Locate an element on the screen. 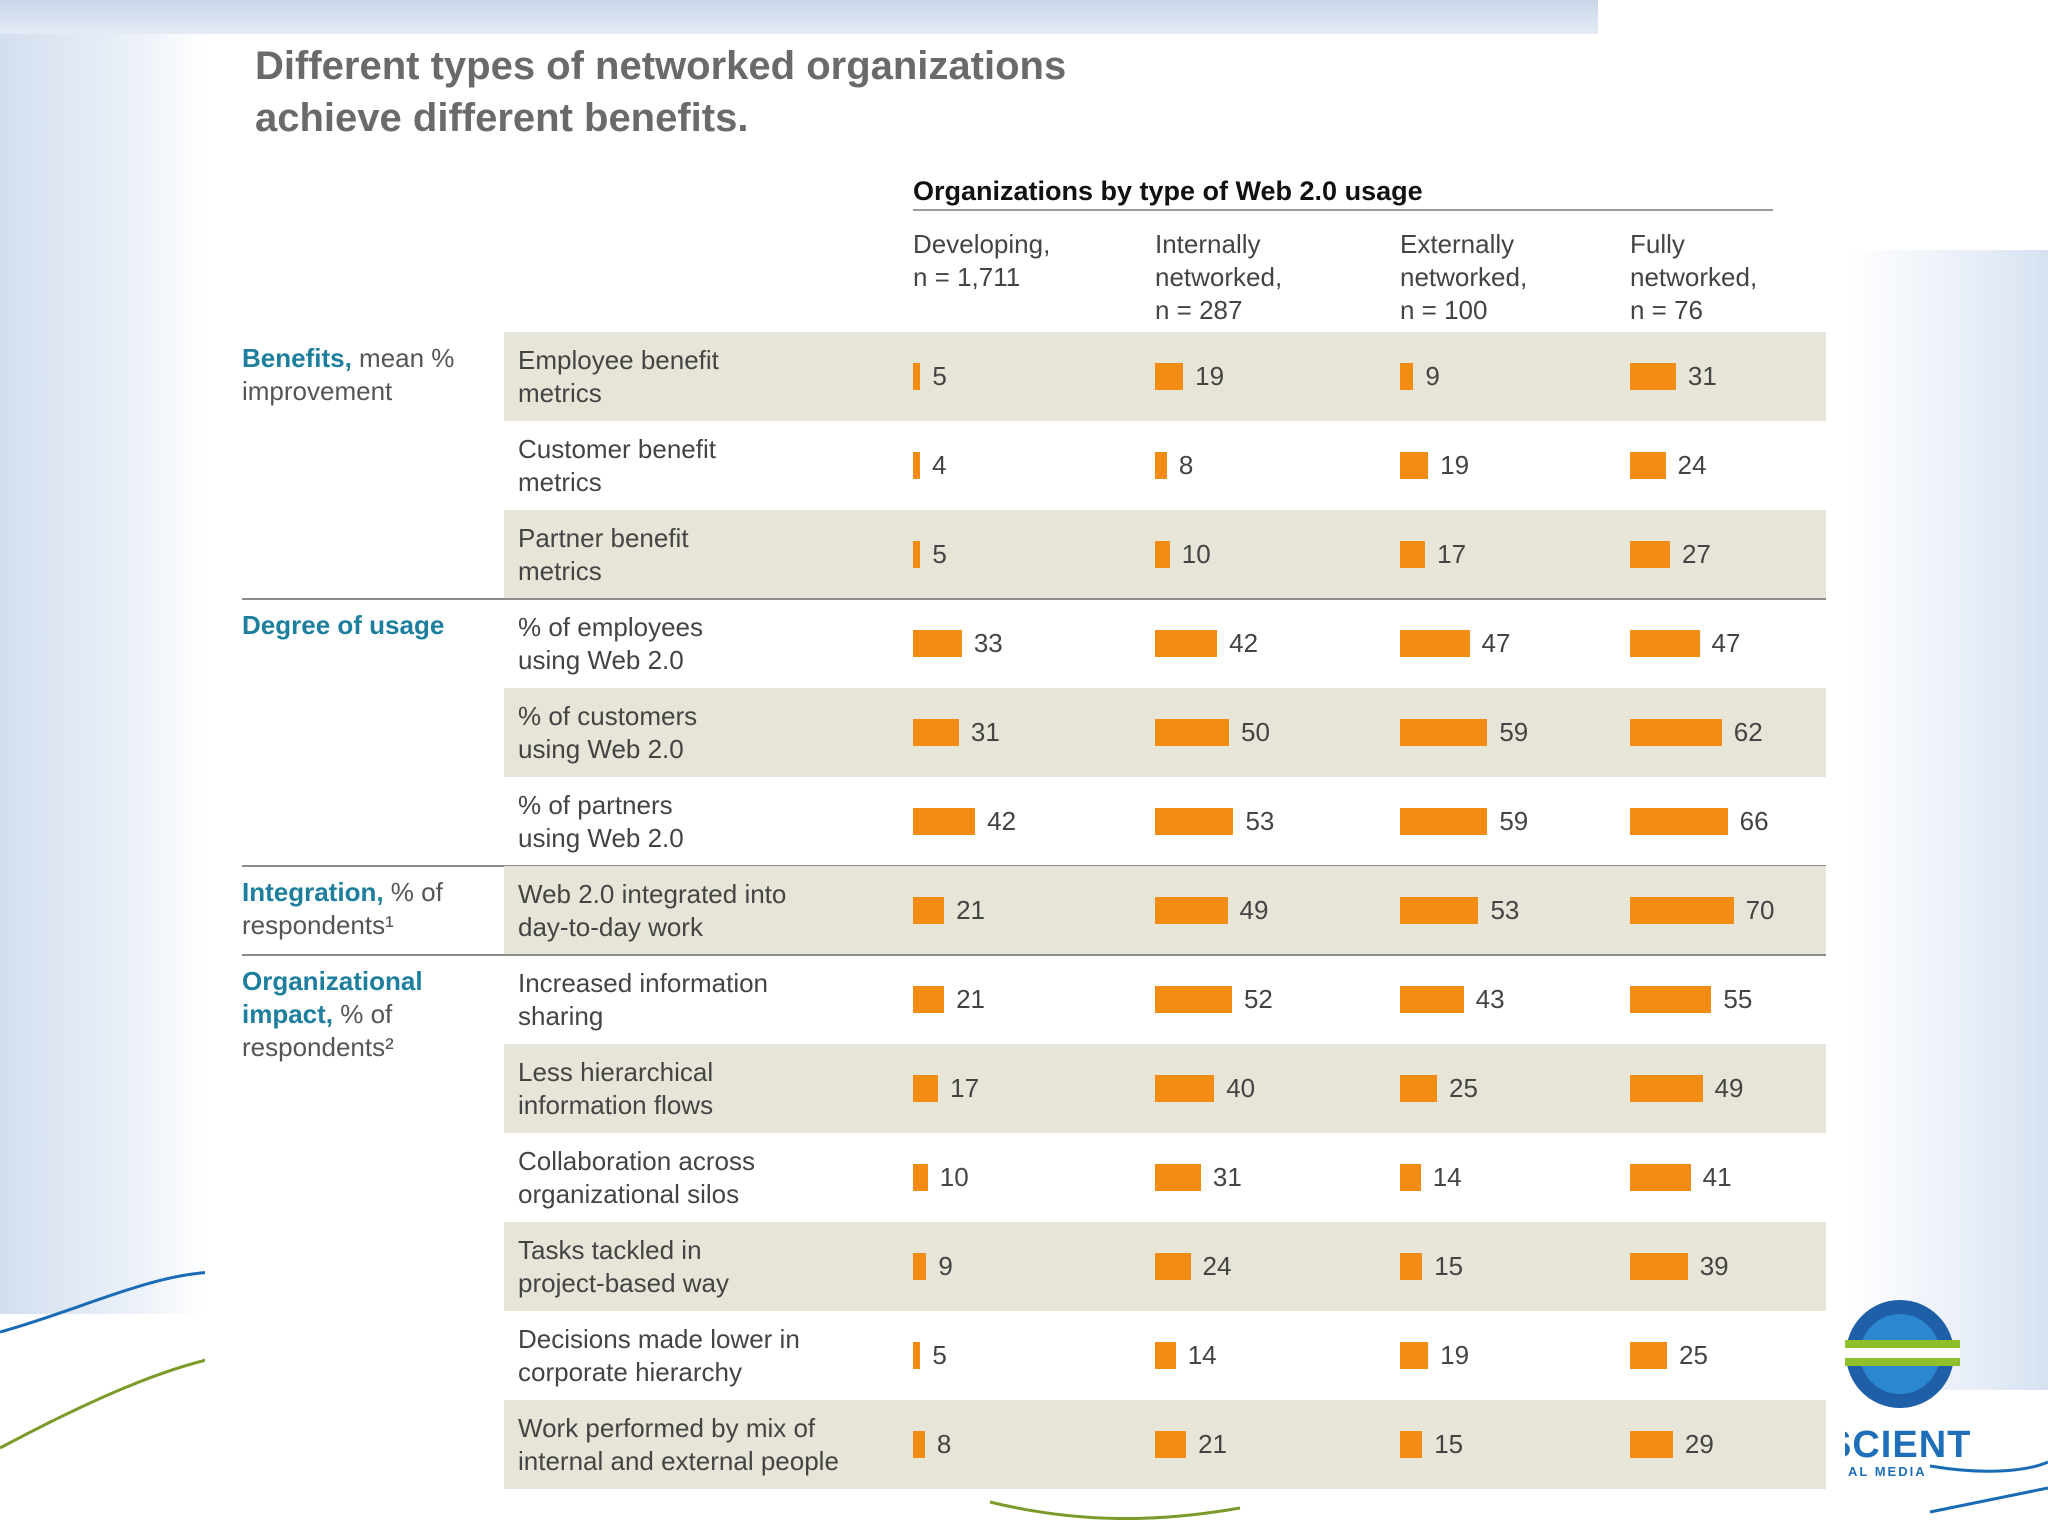  table-row: Tasks tackled in project-based way 9 24 15 39 is located at coordinates (1165, 1266).